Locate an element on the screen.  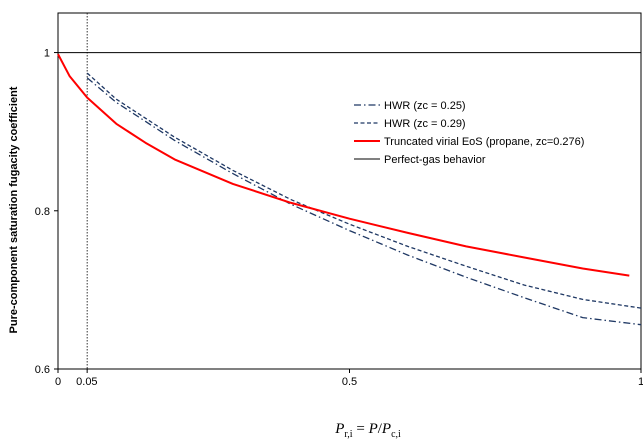
x-label-eq: = is located at coordinates (361, 429).